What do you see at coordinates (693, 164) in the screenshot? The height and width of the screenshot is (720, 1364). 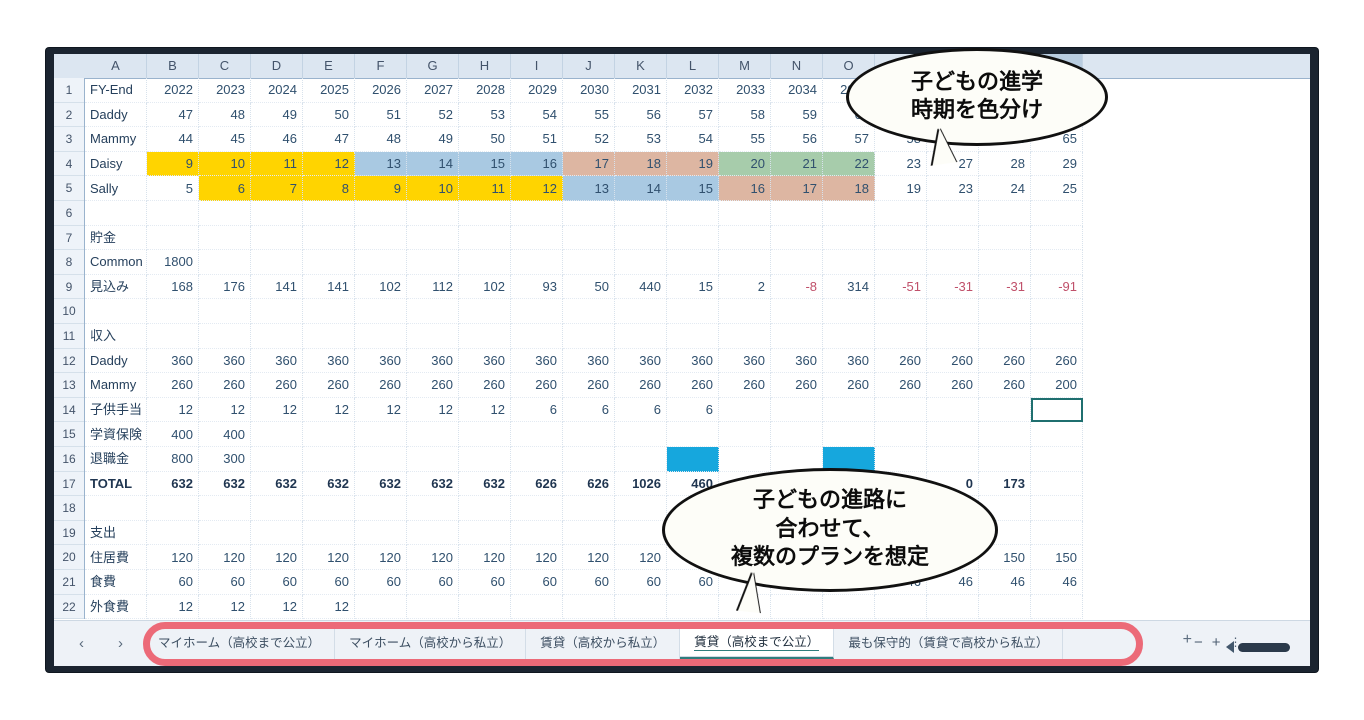 I see `cell-l4: 19` at bounding box center [693, 164].